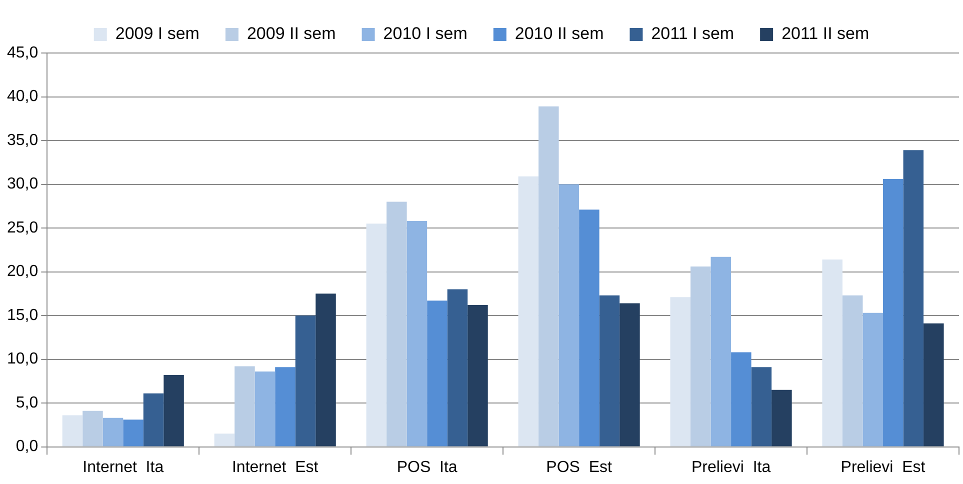 This screenshot has height=484, width=963. I want to click on y-tick-label: 40,0, so click(22, 97).